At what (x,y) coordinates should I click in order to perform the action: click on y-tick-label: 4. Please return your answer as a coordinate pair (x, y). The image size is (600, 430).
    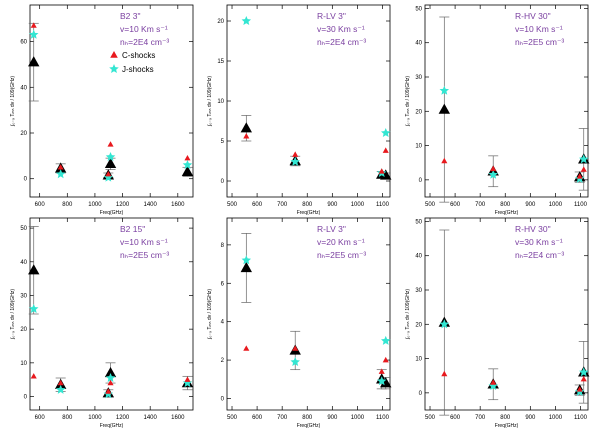
    Looking at the image, I should click on (223, 323).